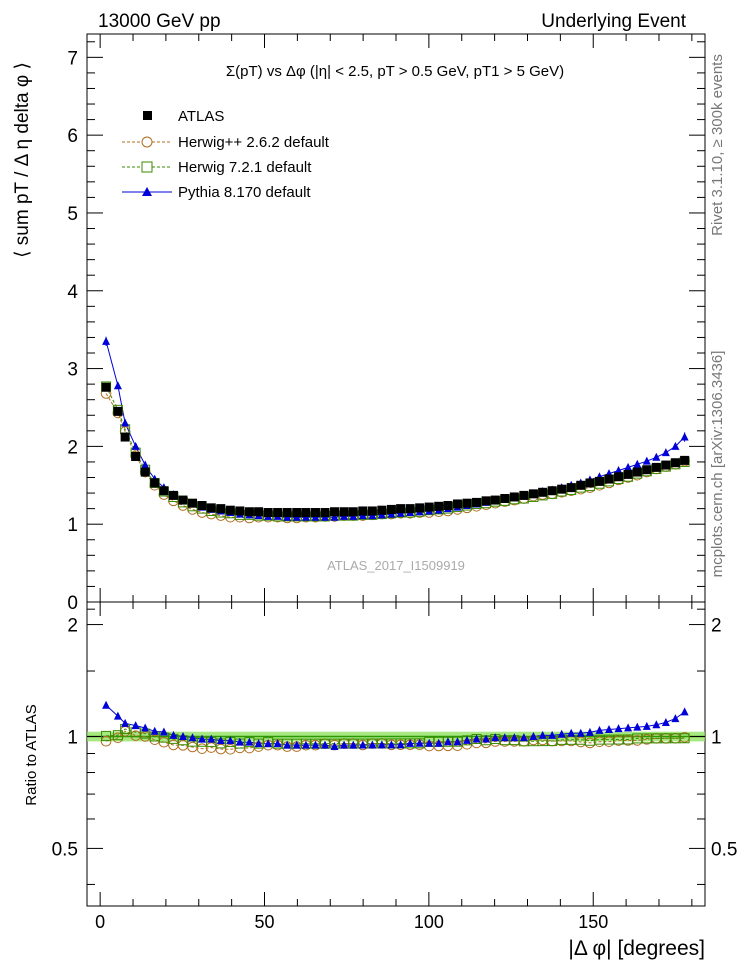  What do you see at coordinates (31, 754) in the screenshot?
I see `ratio-y-axis-title: Ratio to ATLAS` at bounding box center [31, 754].